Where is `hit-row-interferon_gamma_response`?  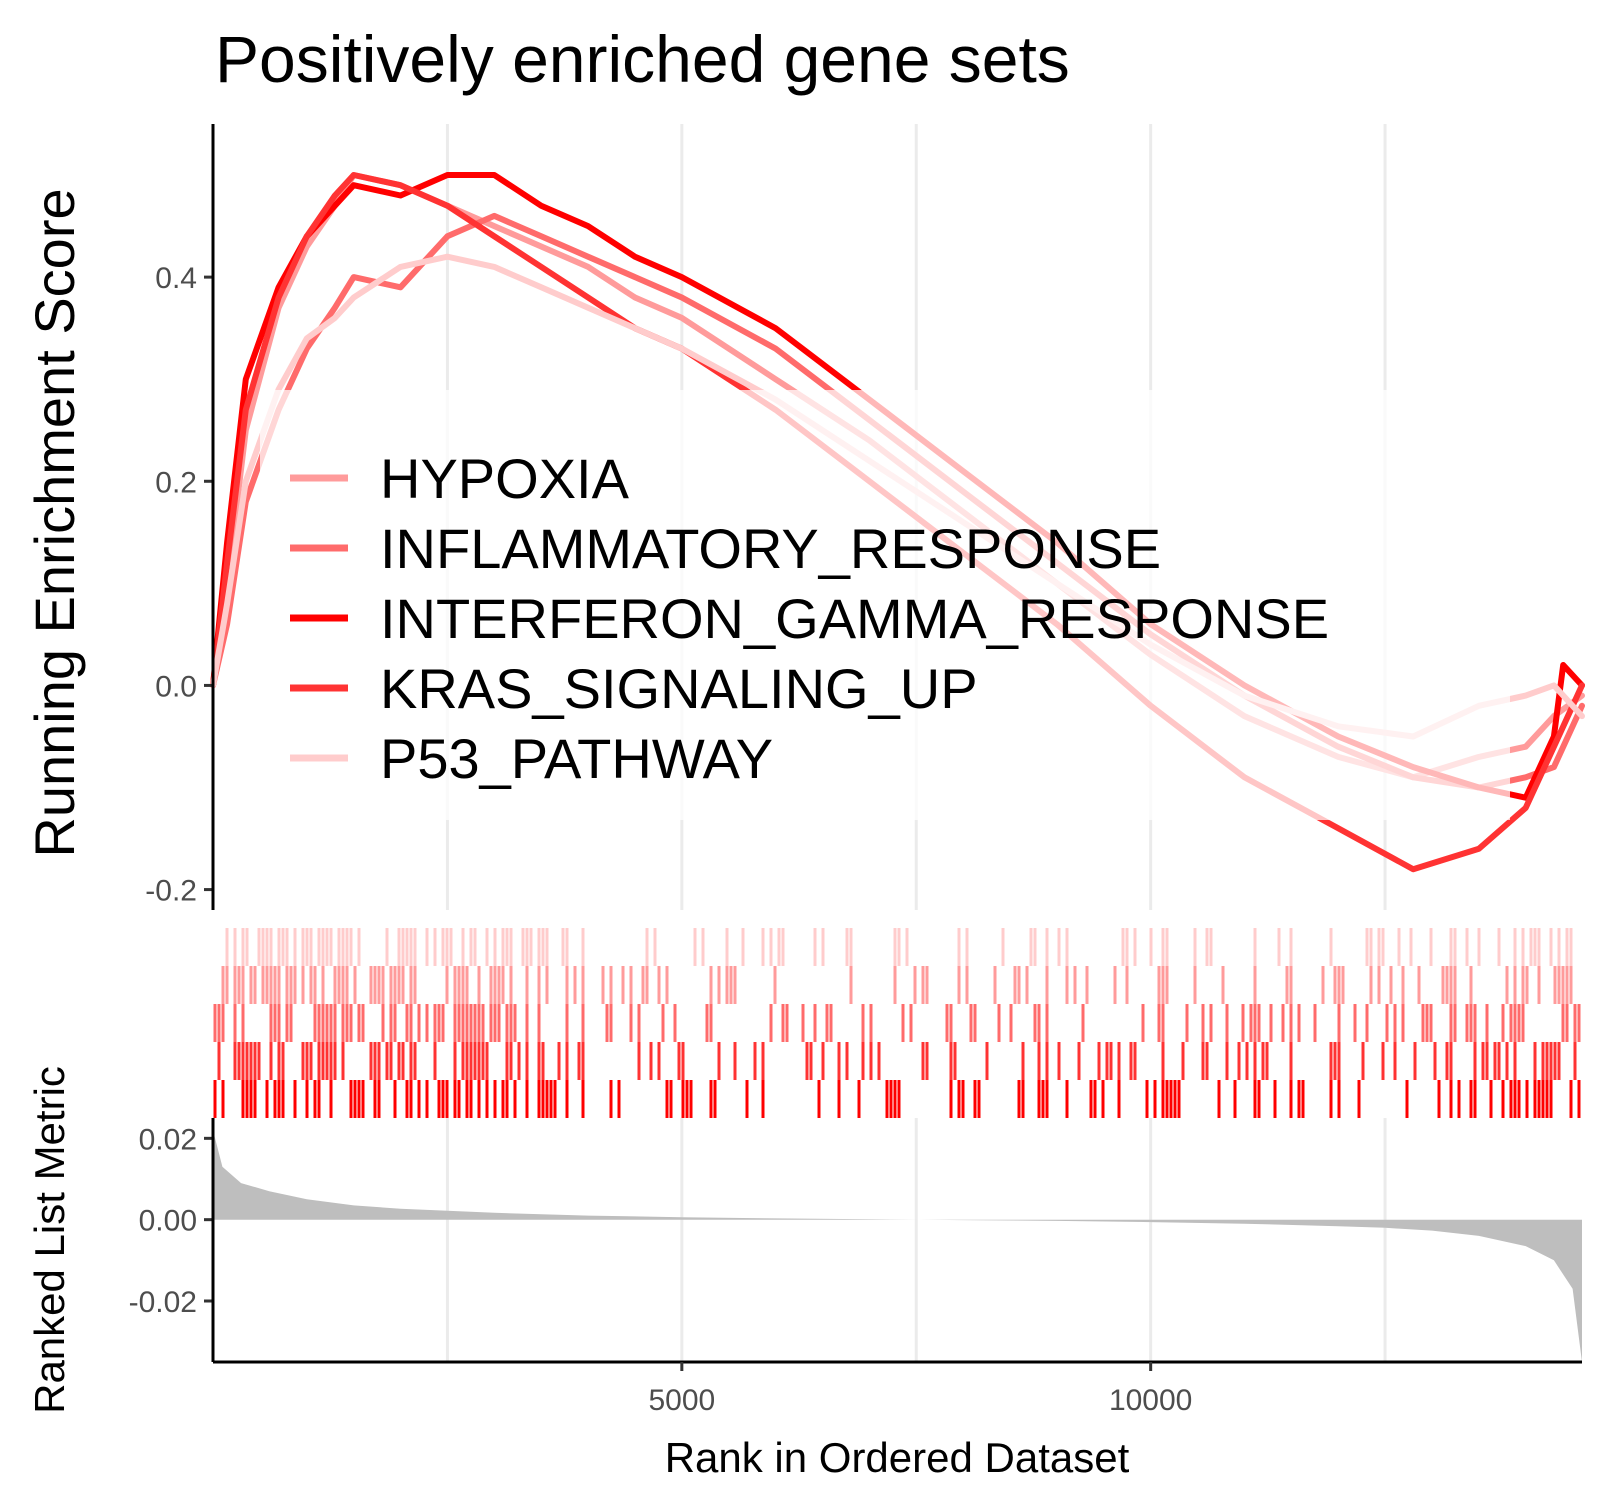
hit-row-interferon_gamma_response is located at coordinates (897, 1099).